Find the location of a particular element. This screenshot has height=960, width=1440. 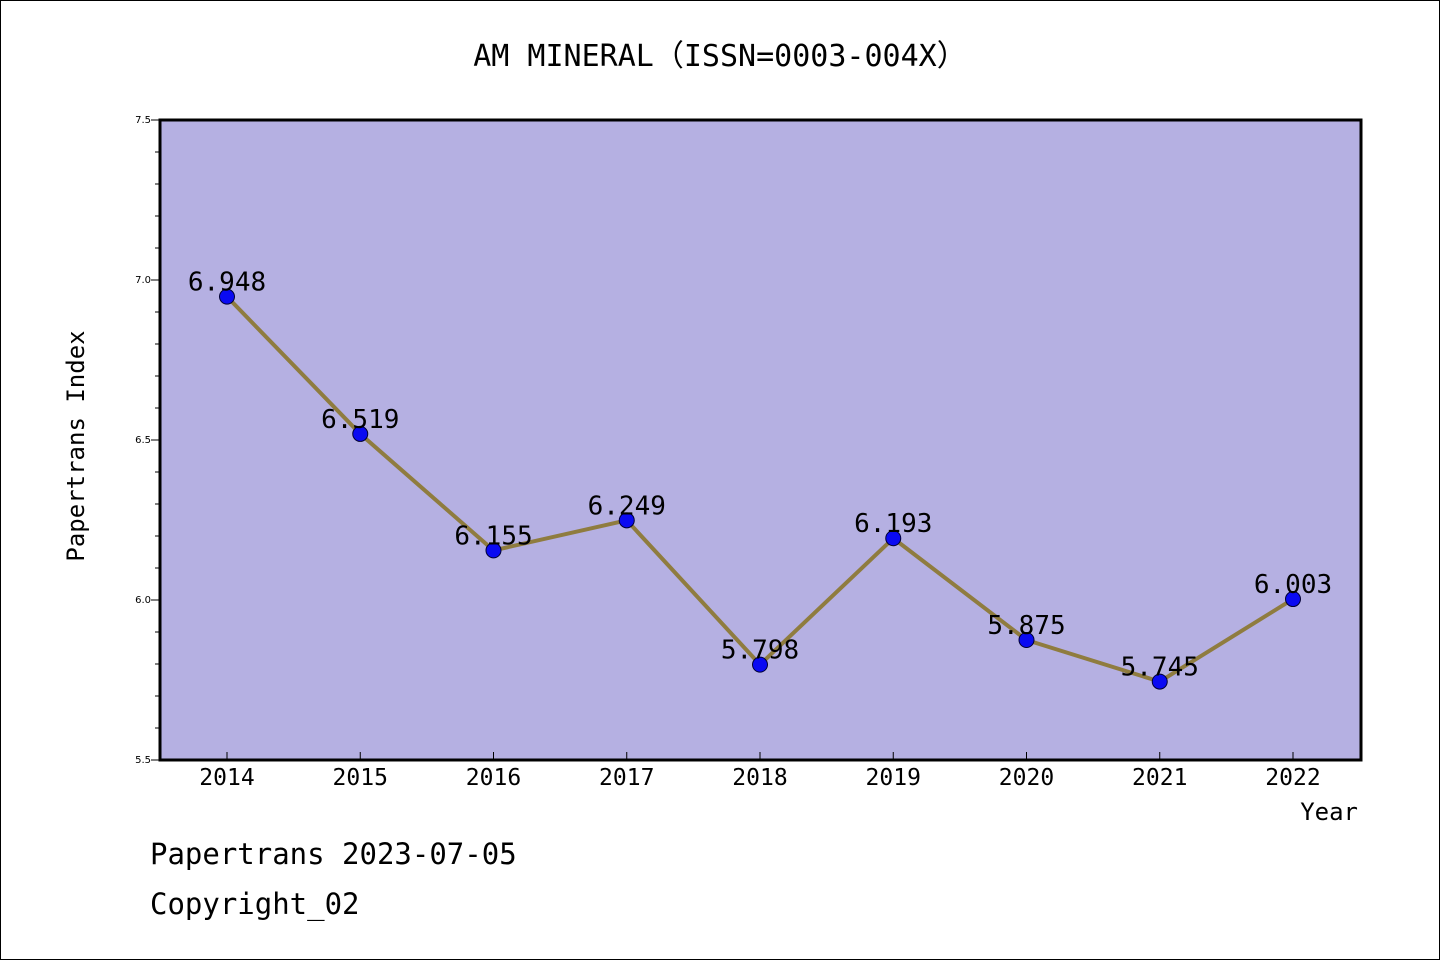

footer-copyright: Copyright_02 is located at coordinates (255, 904).